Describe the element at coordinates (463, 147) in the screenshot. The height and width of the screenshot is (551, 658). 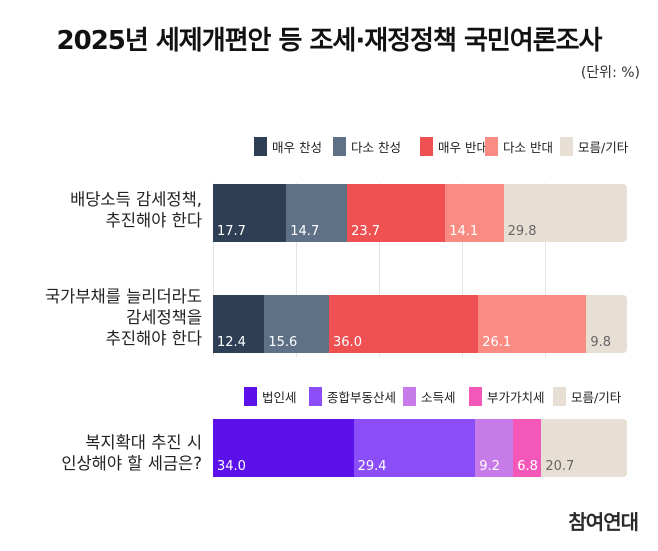
I see `legend-label: 매우 반대` at that location.